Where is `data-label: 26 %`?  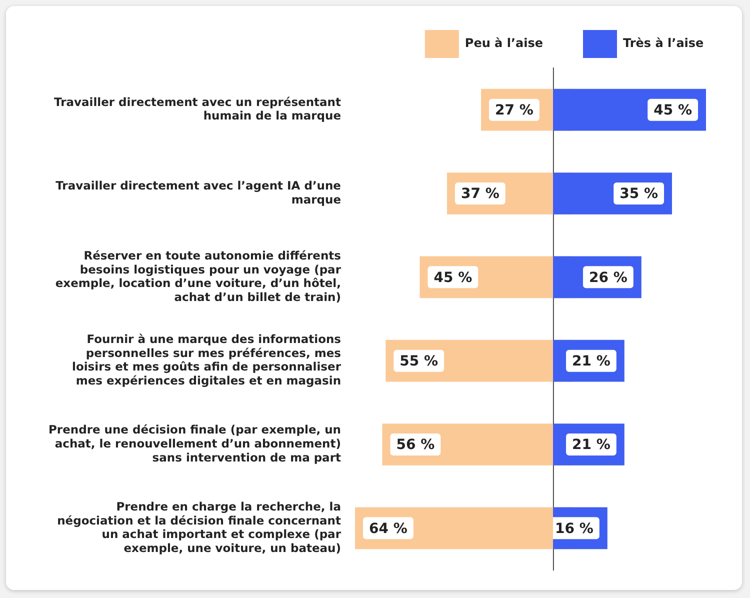
data-label: 26 % is located at coordinates (608, 278).